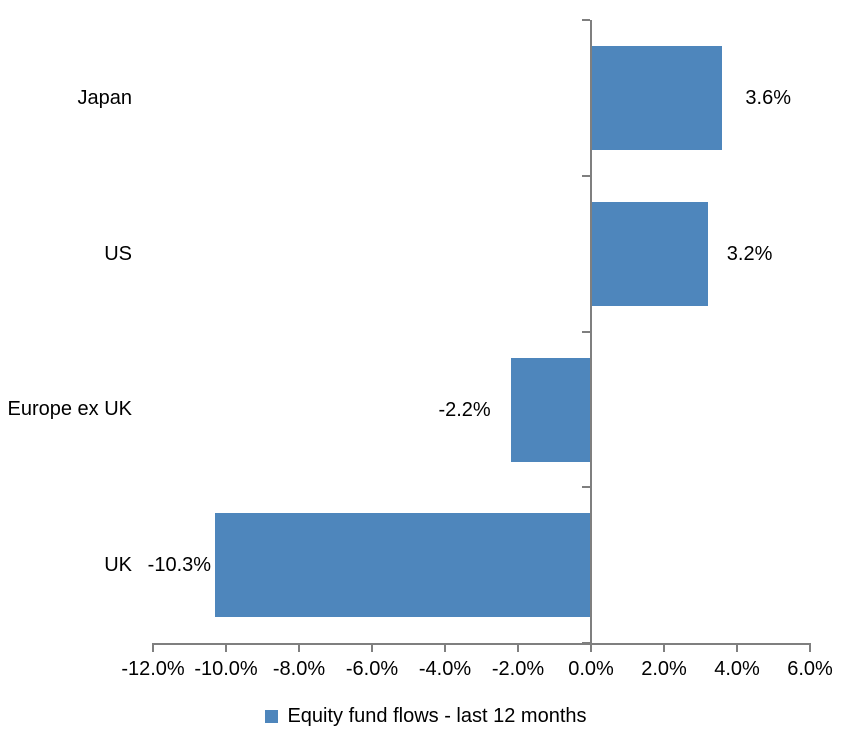  What do you see at coordinates (591, 336) in the screenshot?
I see `y-axis-line` at bounding box center [591, 336].